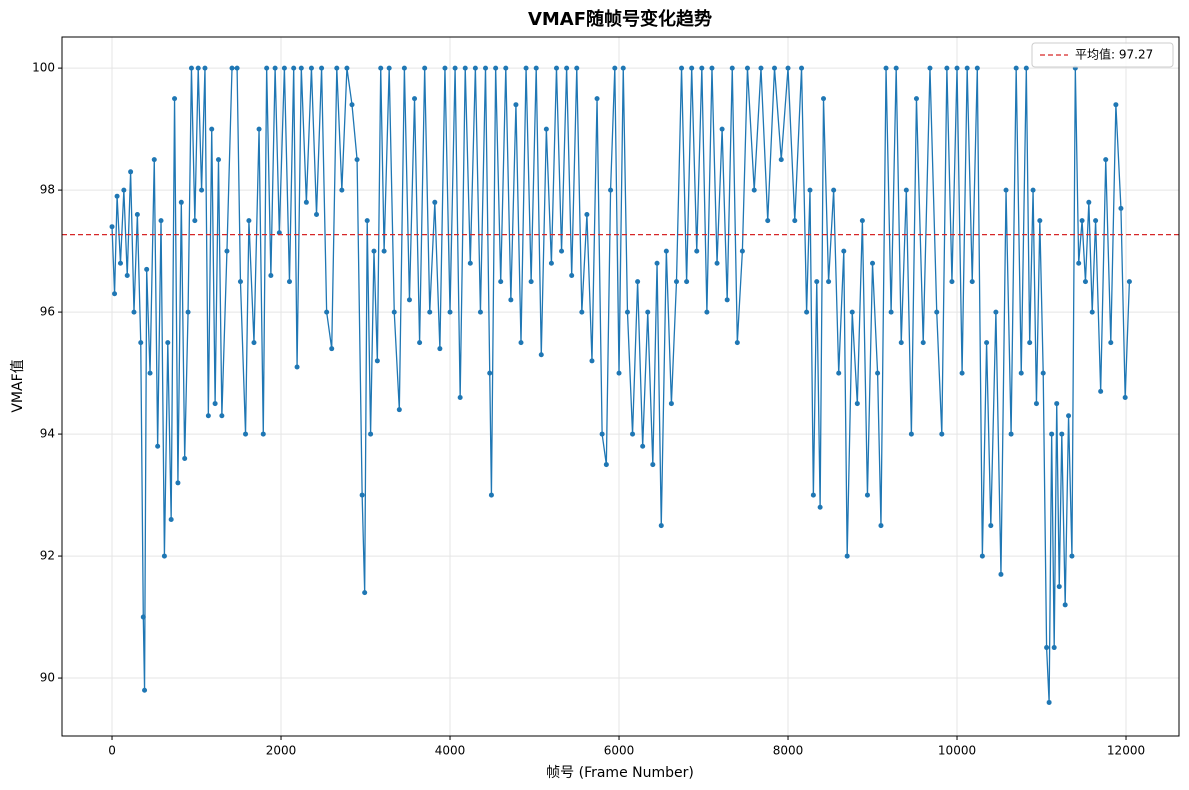  Describe the element at coordinates (47, 678) in the screenshot. I see `y-tick-label: 90` at that location.